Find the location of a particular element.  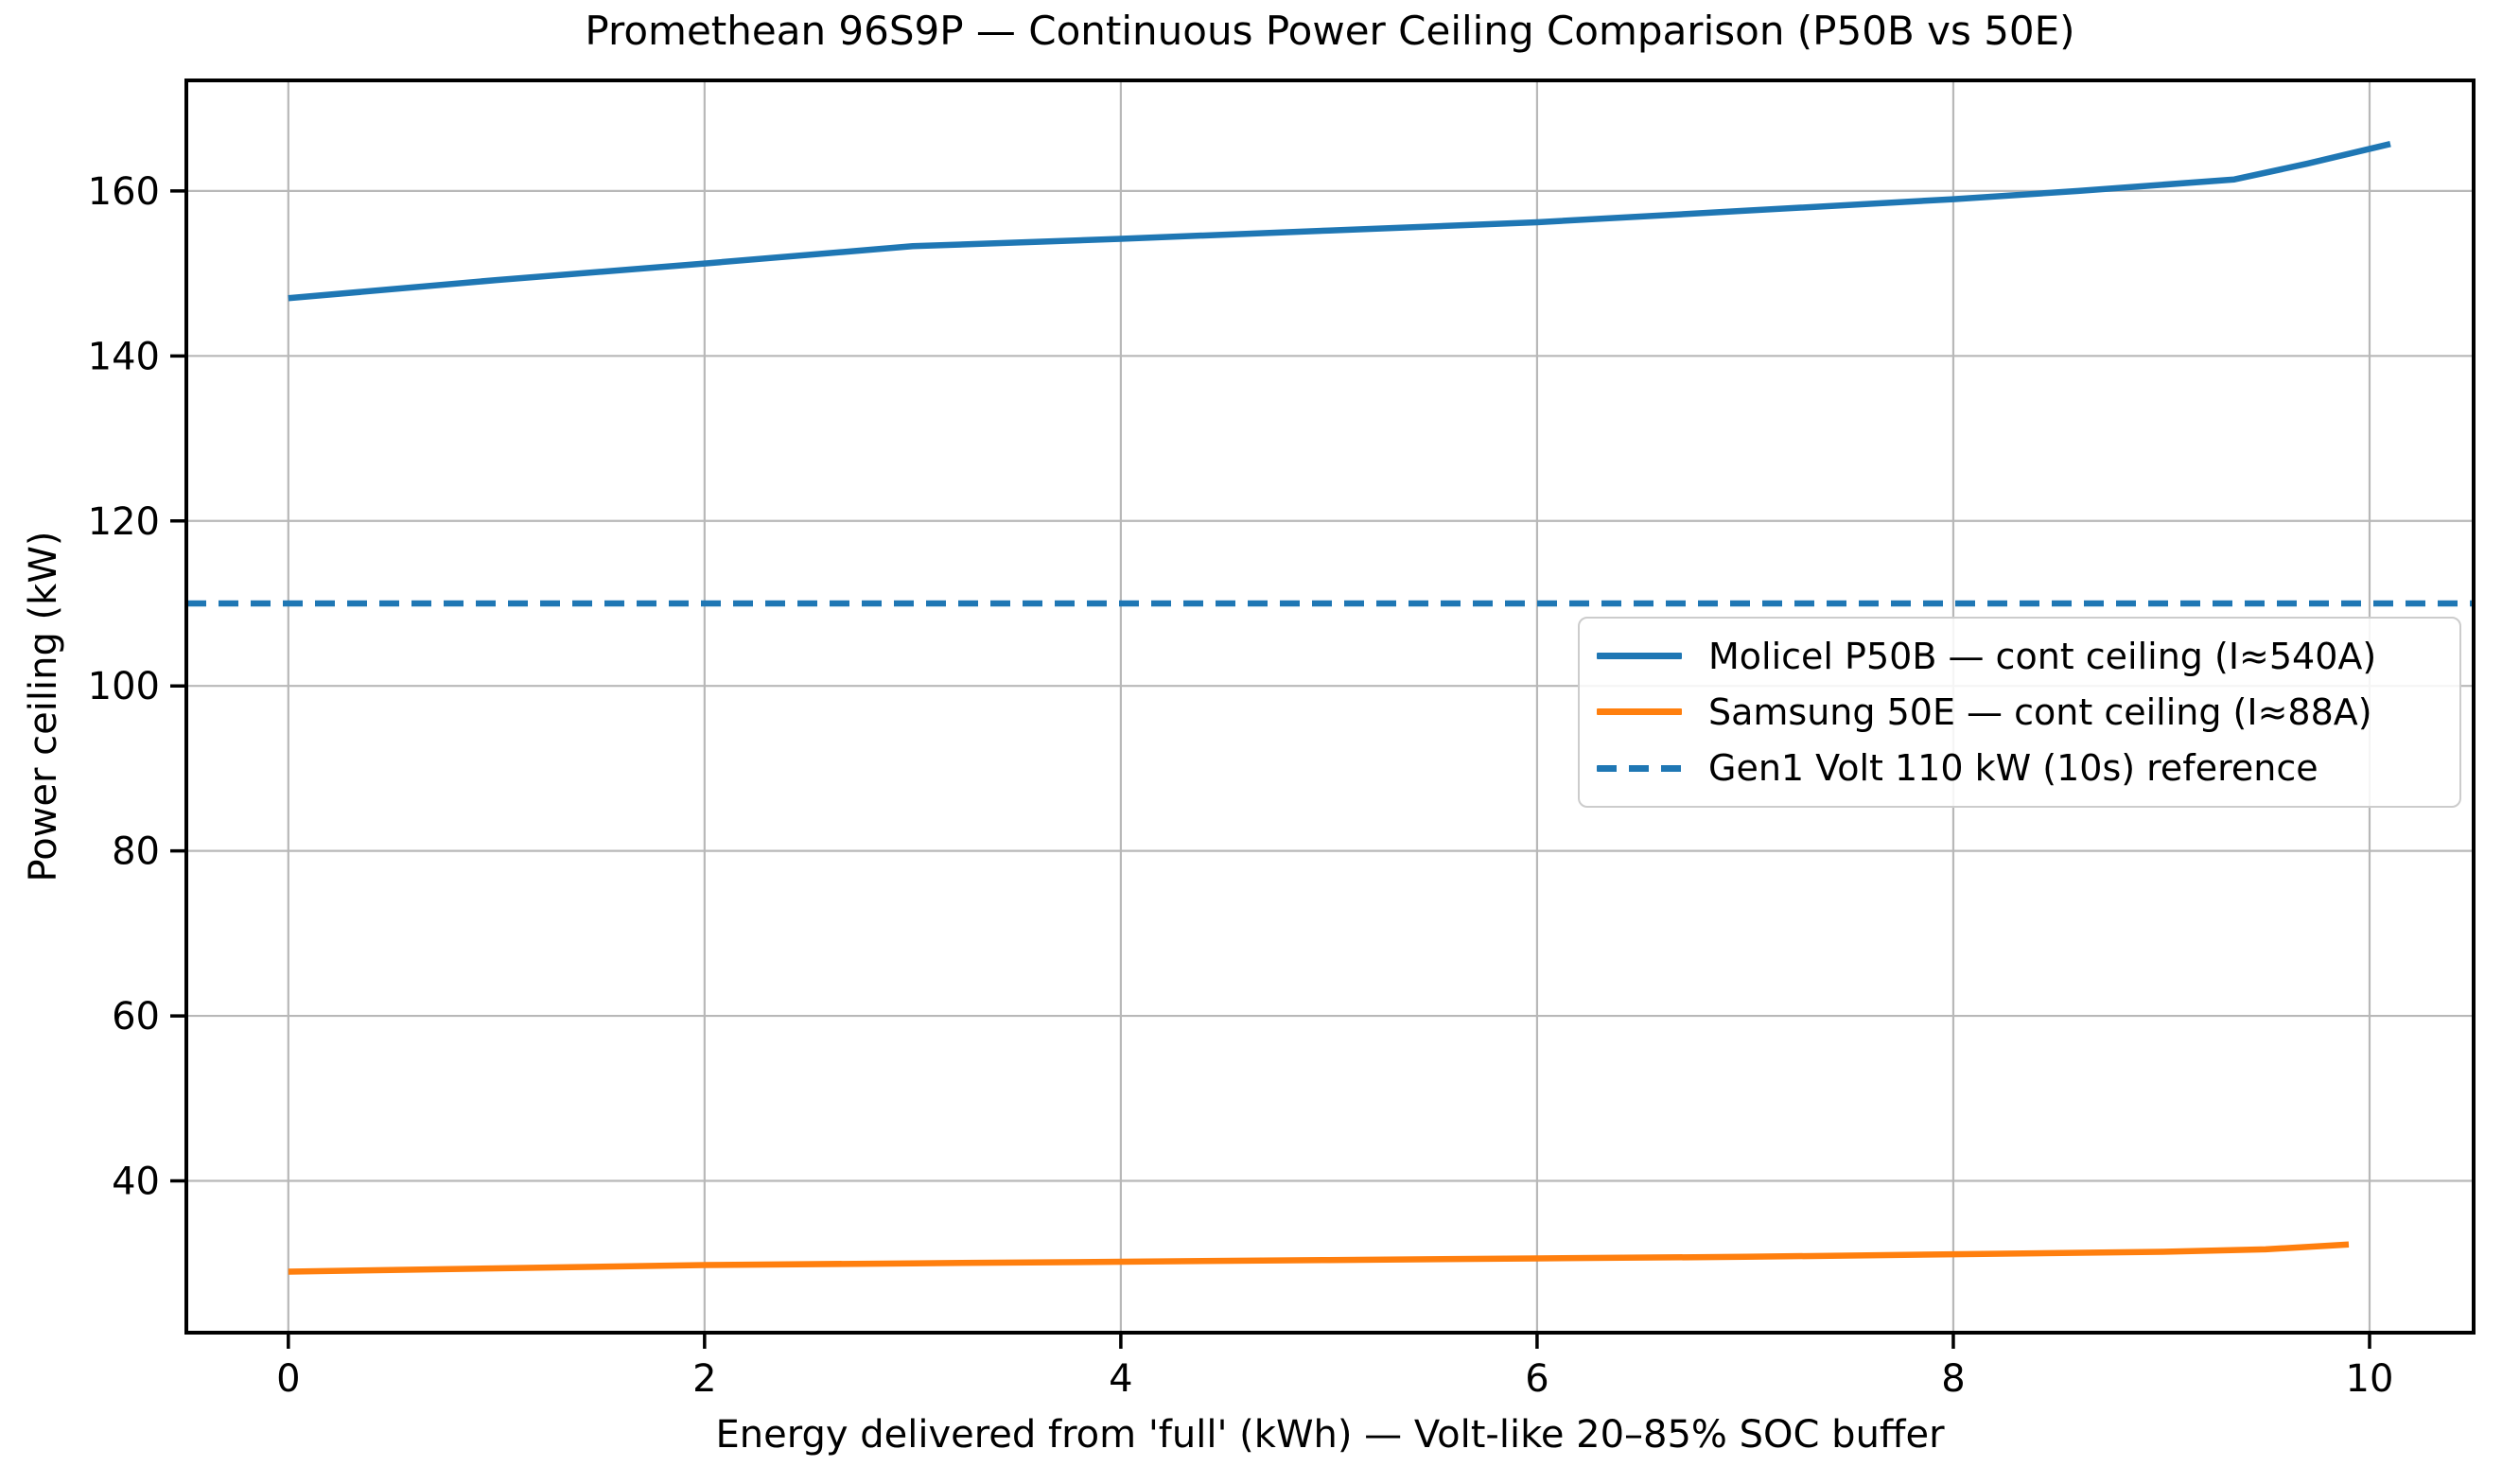

x-tick-label: 0 is located at coordinates (288, 1379).